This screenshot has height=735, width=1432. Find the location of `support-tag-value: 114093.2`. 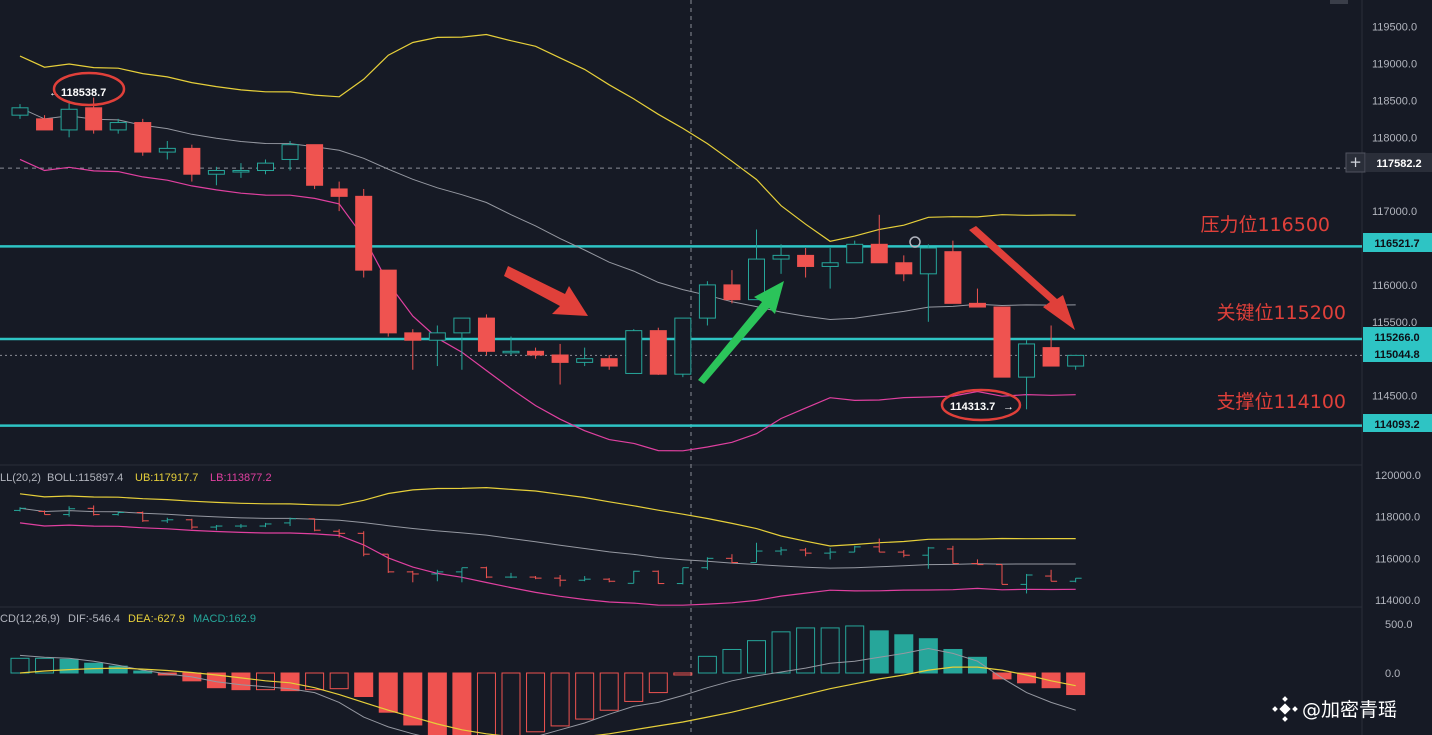

support-tag-value: 114093.2 is located at coordinates (1396, 425).